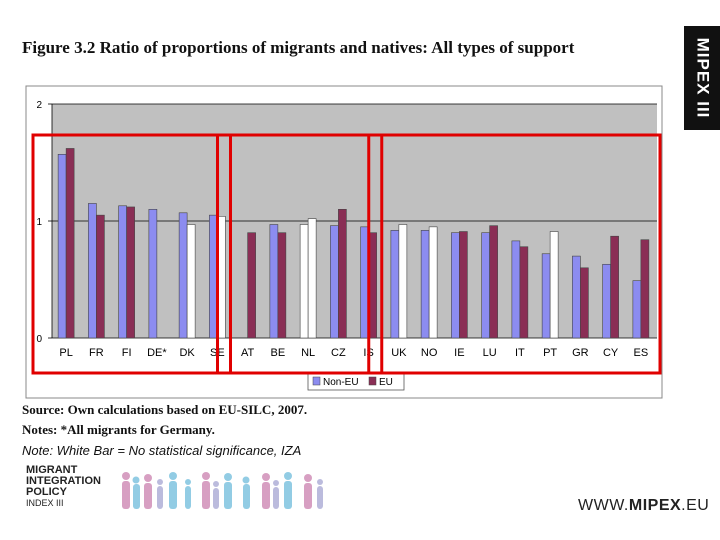 This screenshot has width=720, height=540. Describe the element at coordinates (118, 429) in the screenshot. I see `notes-line: Notes: *All migrants for Germany.` at that location.